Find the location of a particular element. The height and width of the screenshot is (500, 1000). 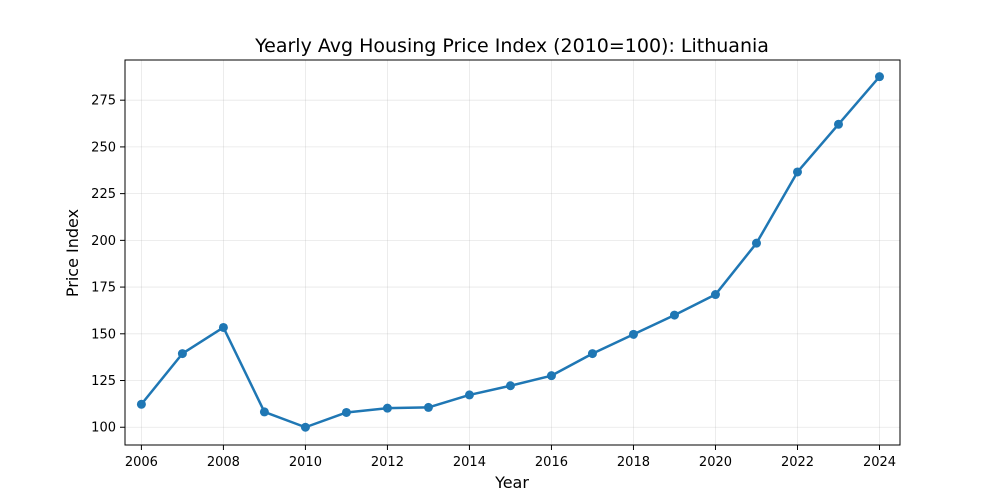

x-tick-label: 2012 is located at coordinates (387, 462).